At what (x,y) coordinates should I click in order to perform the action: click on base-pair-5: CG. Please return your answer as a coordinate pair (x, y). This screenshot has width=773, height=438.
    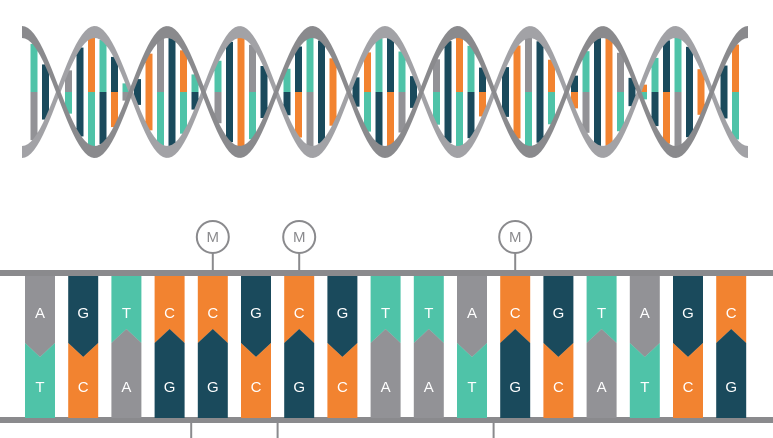
    Looking at the image, I should click on (212, 347).